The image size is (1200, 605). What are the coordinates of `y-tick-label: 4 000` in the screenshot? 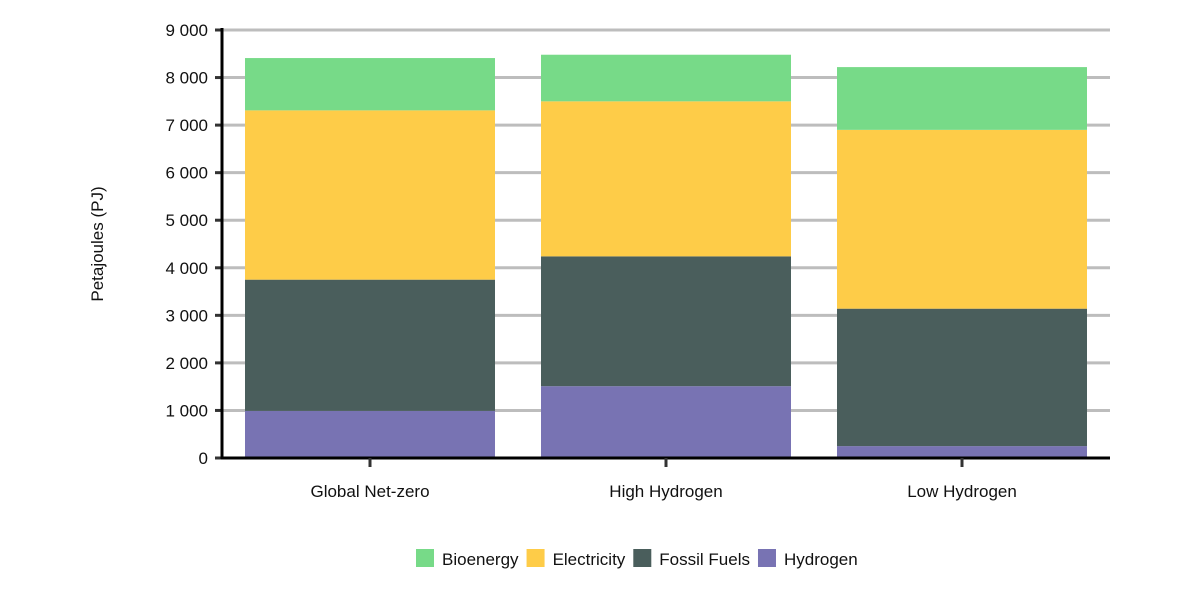 It's located at (186, 268).